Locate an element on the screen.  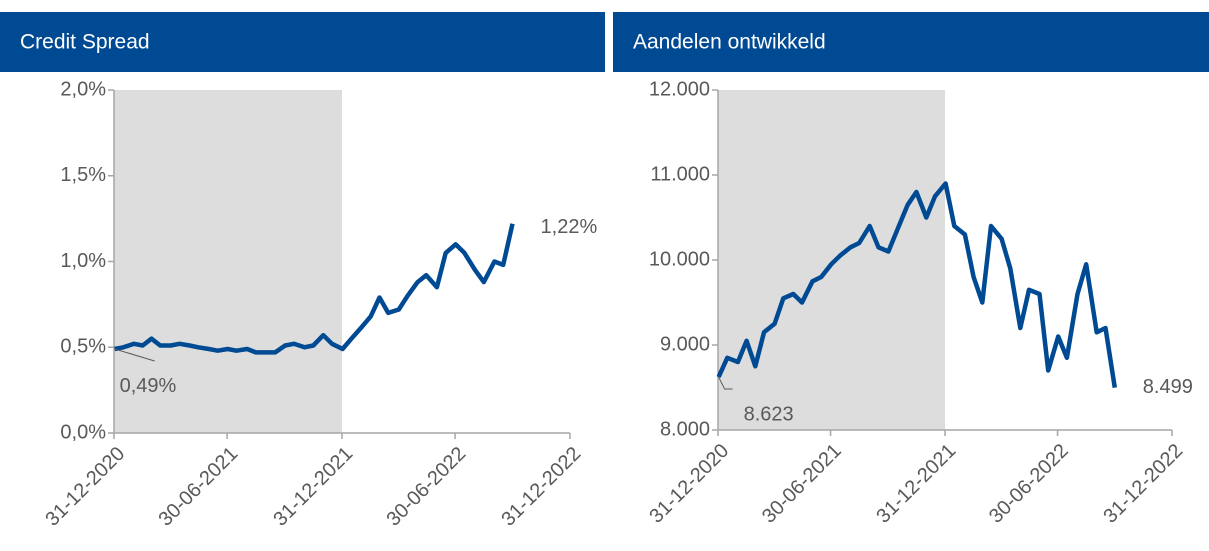
annotation-label: 0,49% is located at coordinates (148, 386).